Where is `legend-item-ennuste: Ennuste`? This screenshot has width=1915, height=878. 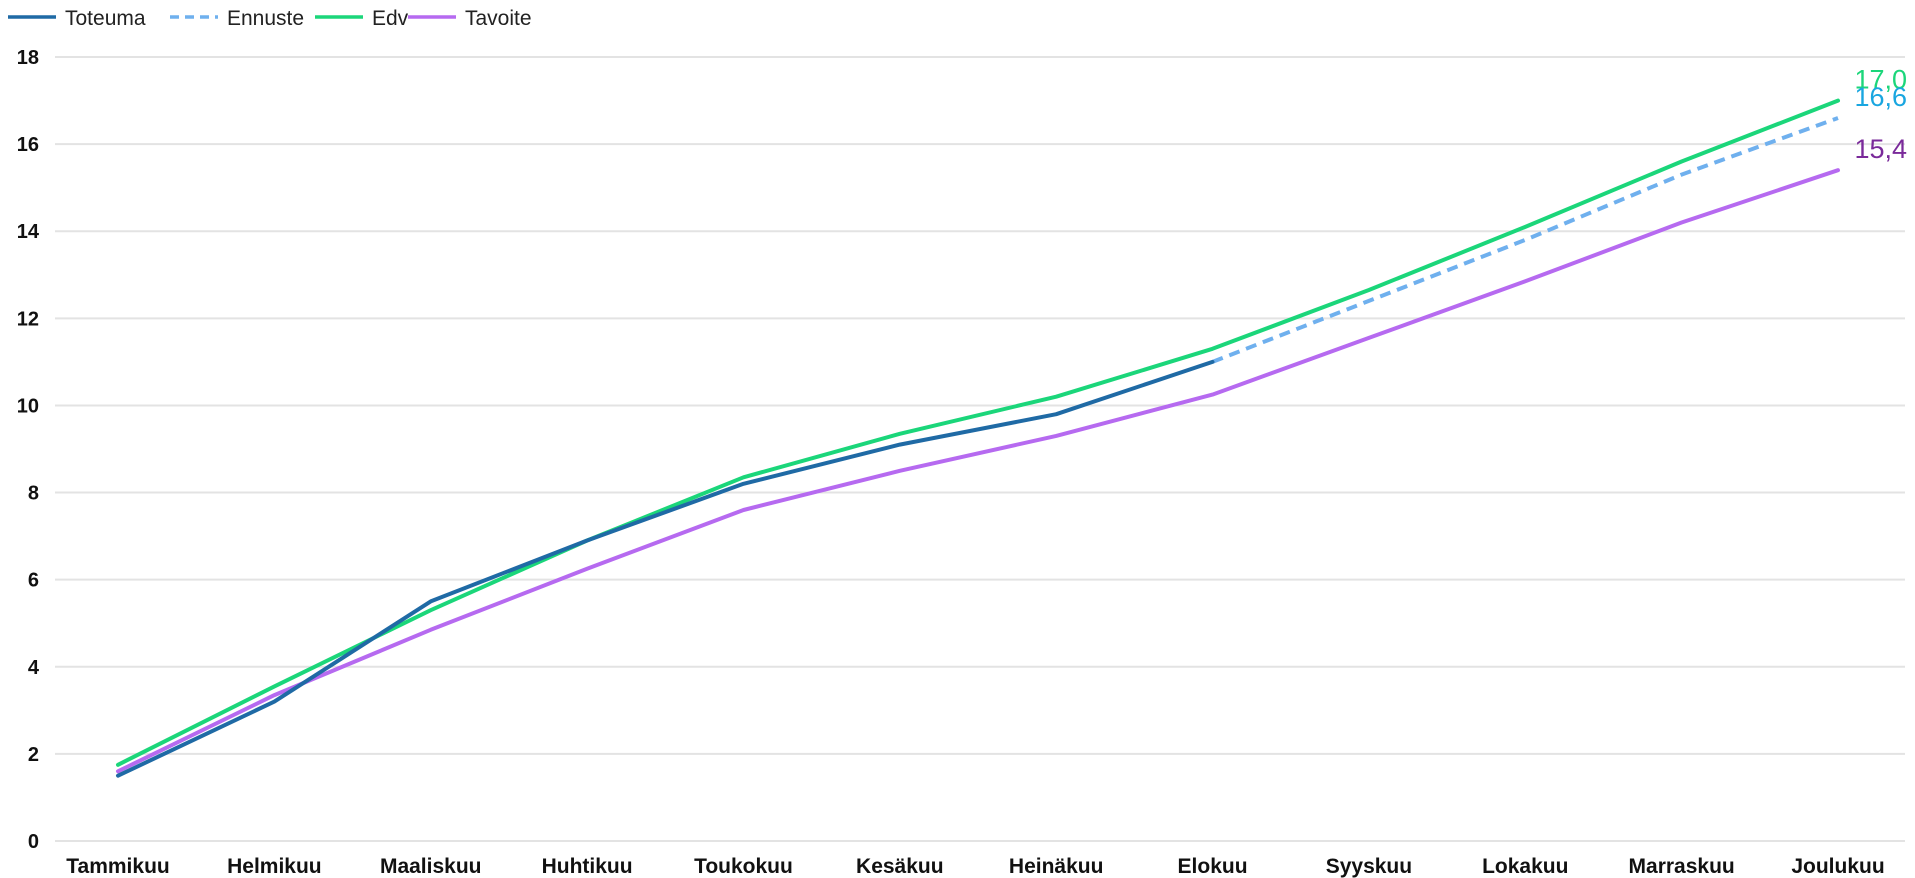
legend-item-ennuste: Ennuste is located at coordinates (237, 18).